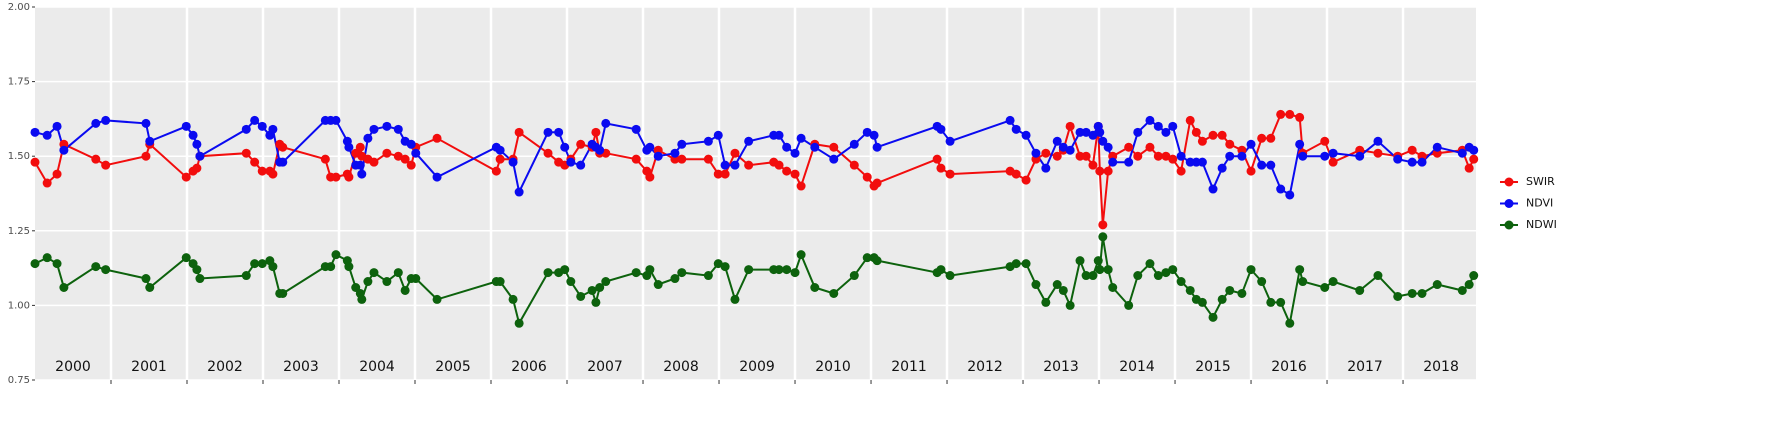 The width and height of the screenshot is (1773, 442). I want to click on y-tick-label: 2.00, so click(19, 7).